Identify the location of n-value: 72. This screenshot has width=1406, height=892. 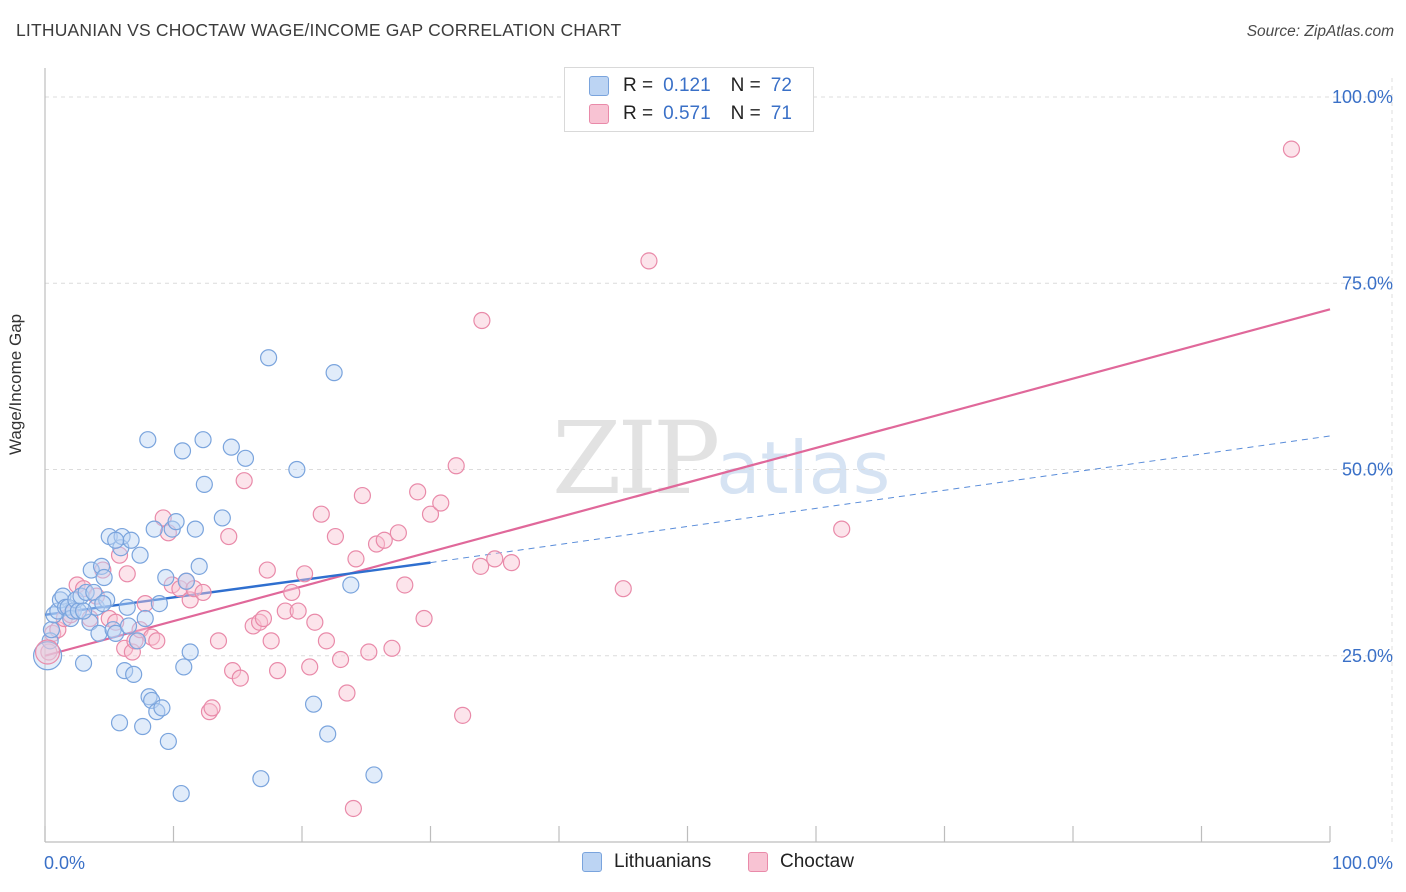
(781, 85).